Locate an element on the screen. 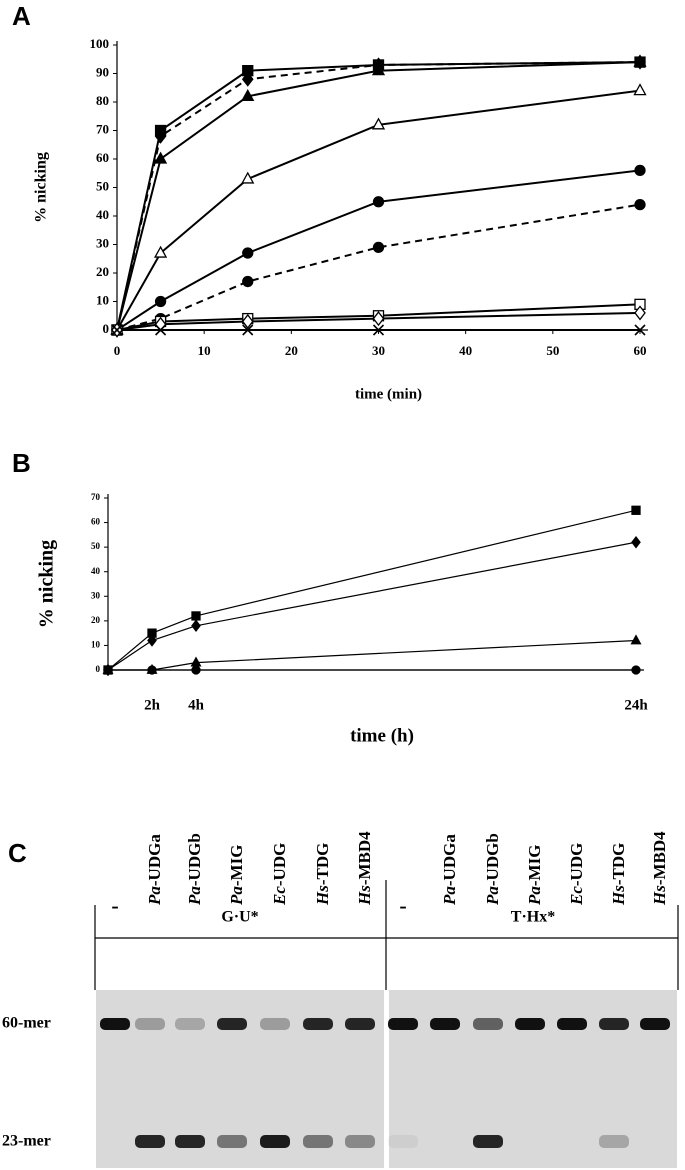 This screenshot has width=685, height=1170. y-tick-label: 60 is located at coordinates (96, 522).